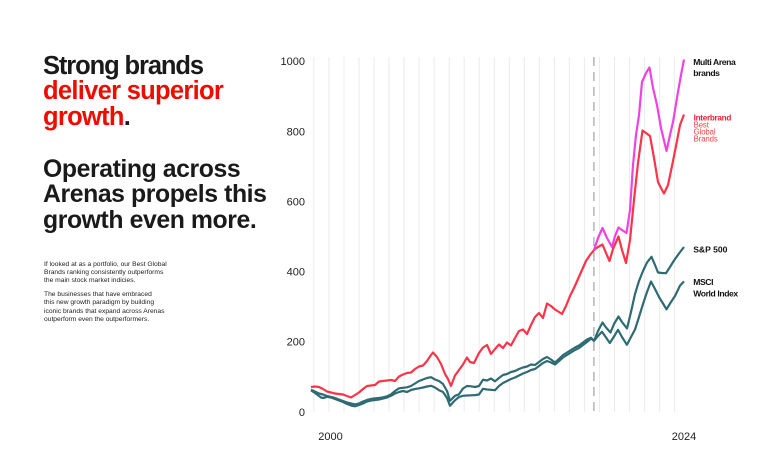 Image resolution: width=760 pixels, height=475 pixels. Describe the element at coordinates (705, 131) in the screenshot. I see `svg-text: Global` at that location.